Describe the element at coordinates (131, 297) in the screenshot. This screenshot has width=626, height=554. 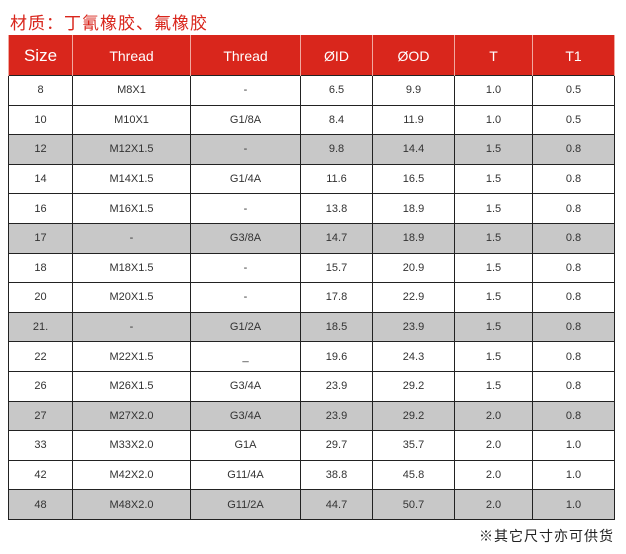
I see `cell-thread-metric: M20X1.5` at that location.